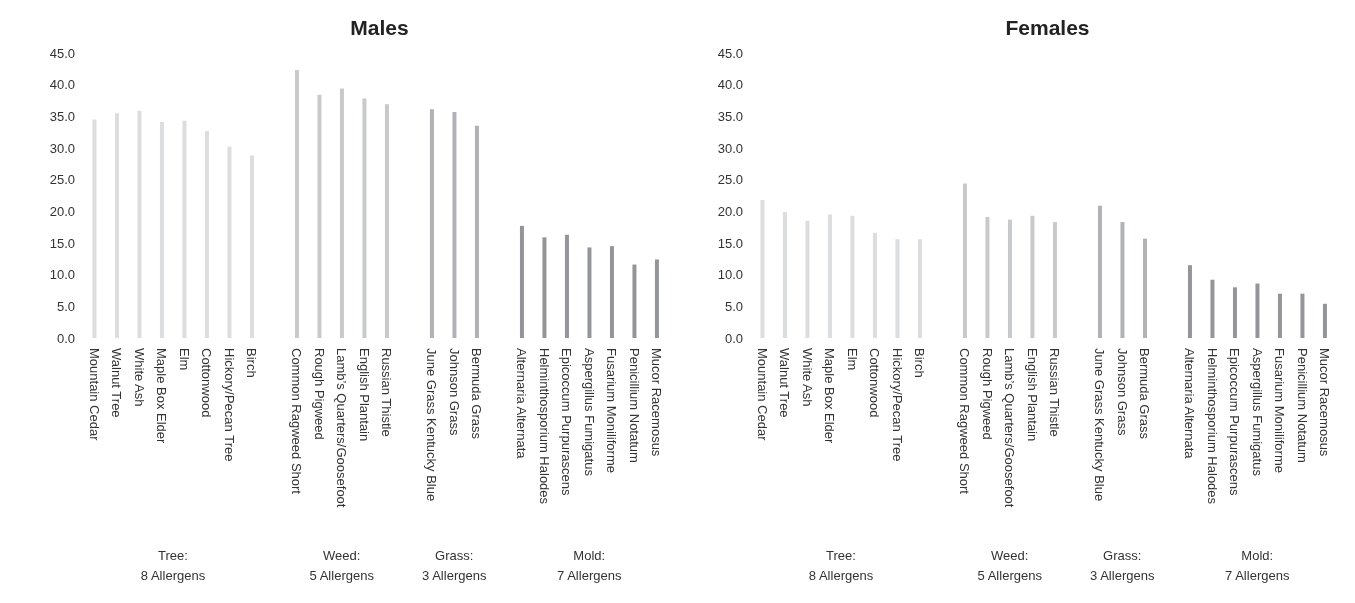 This screenshot has width=1355, height=603. What do you see at coordinates (1100, 425) in the screenshot?
I see `x-tick-label: June Grass Kentucky Blue` at bounding box center [1100, 425].